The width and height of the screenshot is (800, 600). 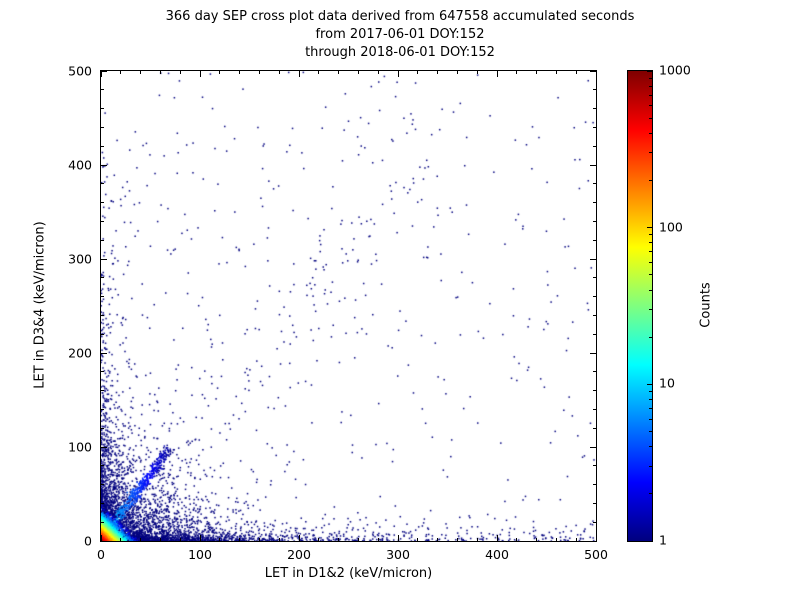 What do you see at coordinates (671, 227) in the screenshot?
I see `colorbar-tick-label: 100` at bounding box center [671, 227].